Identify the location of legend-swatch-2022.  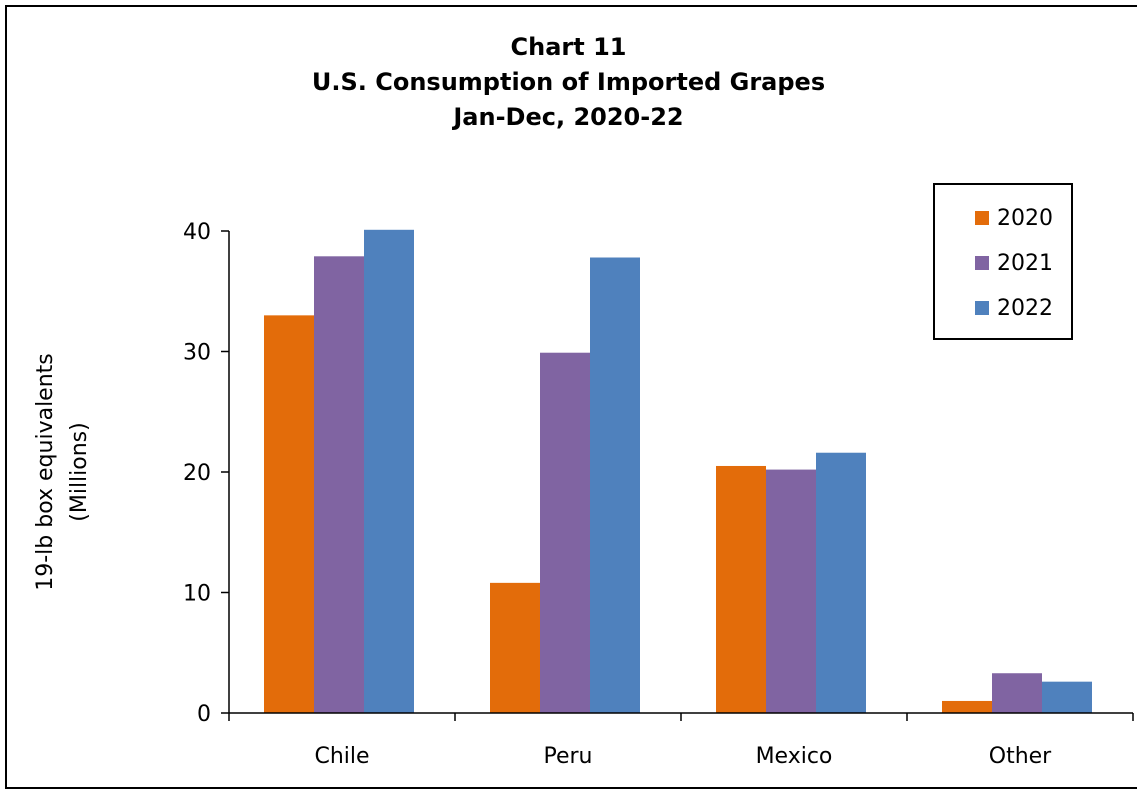
(982, 308).